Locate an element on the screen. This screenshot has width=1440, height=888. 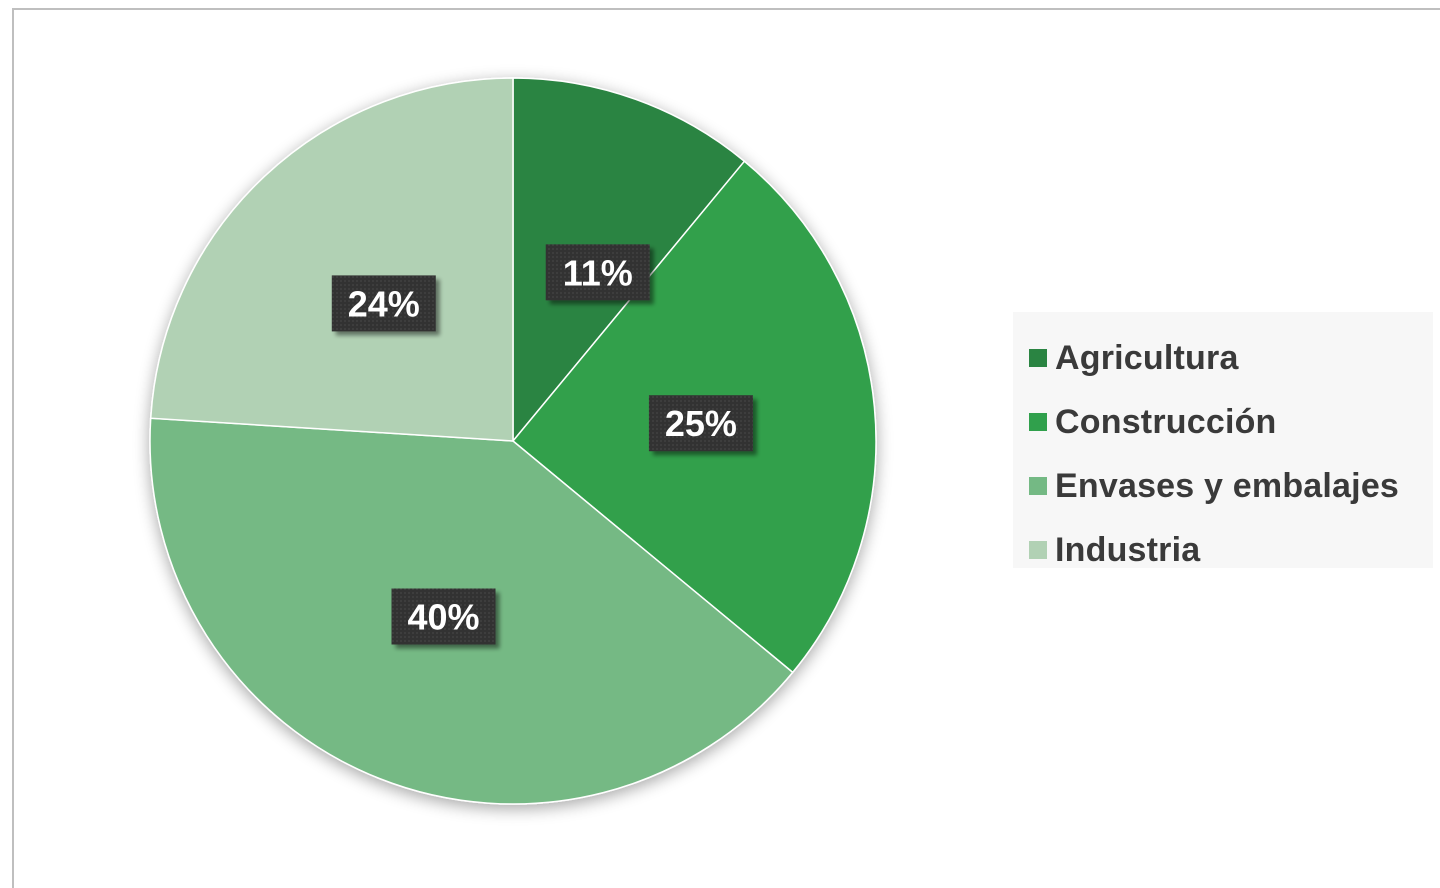
data-label: 40% is located at coordinates (443, 616).